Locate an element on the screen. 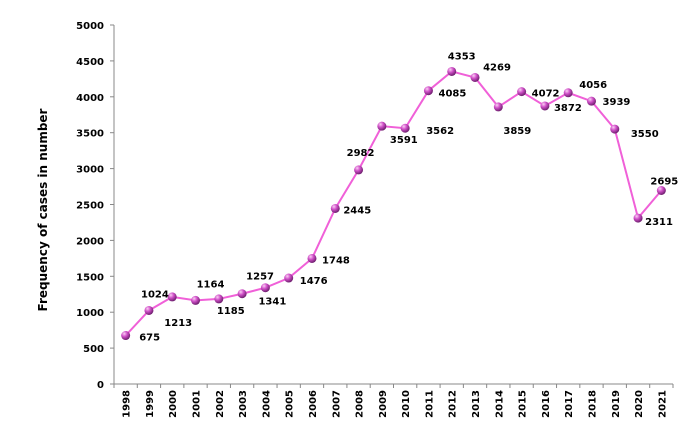 The image size is (684, 441). y-tick-label: 1000 is located at coordinates (90, 313).